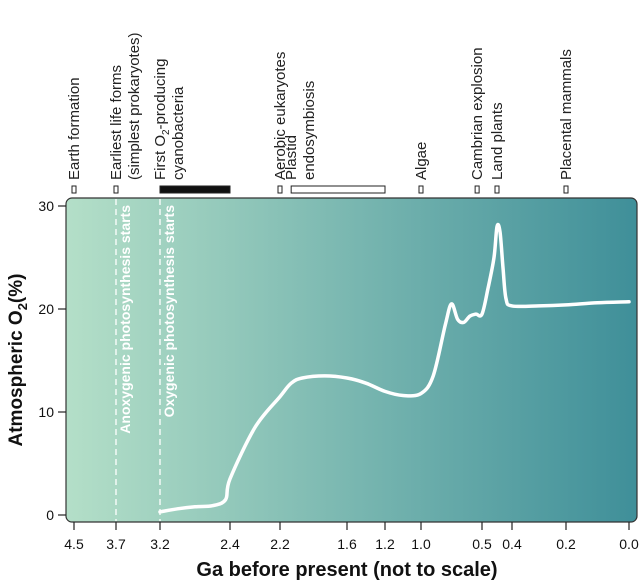 The height and width of the screenshot is (582, 640). I want to click on x-tick-label: 0.0, so click(629, 544).